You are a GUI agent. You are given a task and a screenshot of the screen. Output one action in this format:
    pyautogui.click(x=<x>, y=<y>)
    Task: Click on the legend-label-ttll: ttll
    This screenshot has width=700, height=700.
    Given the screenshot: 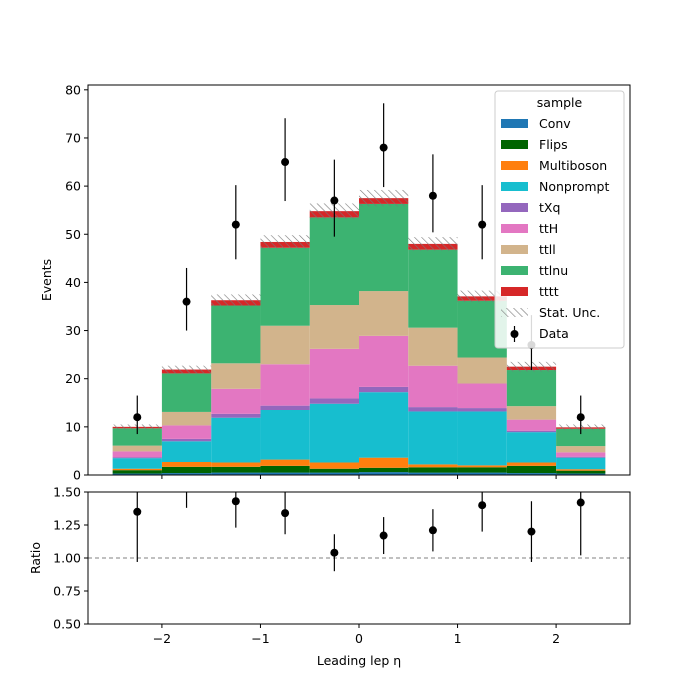 What is the action you would take?
    pyautogui.click(x=547, y=249)
    